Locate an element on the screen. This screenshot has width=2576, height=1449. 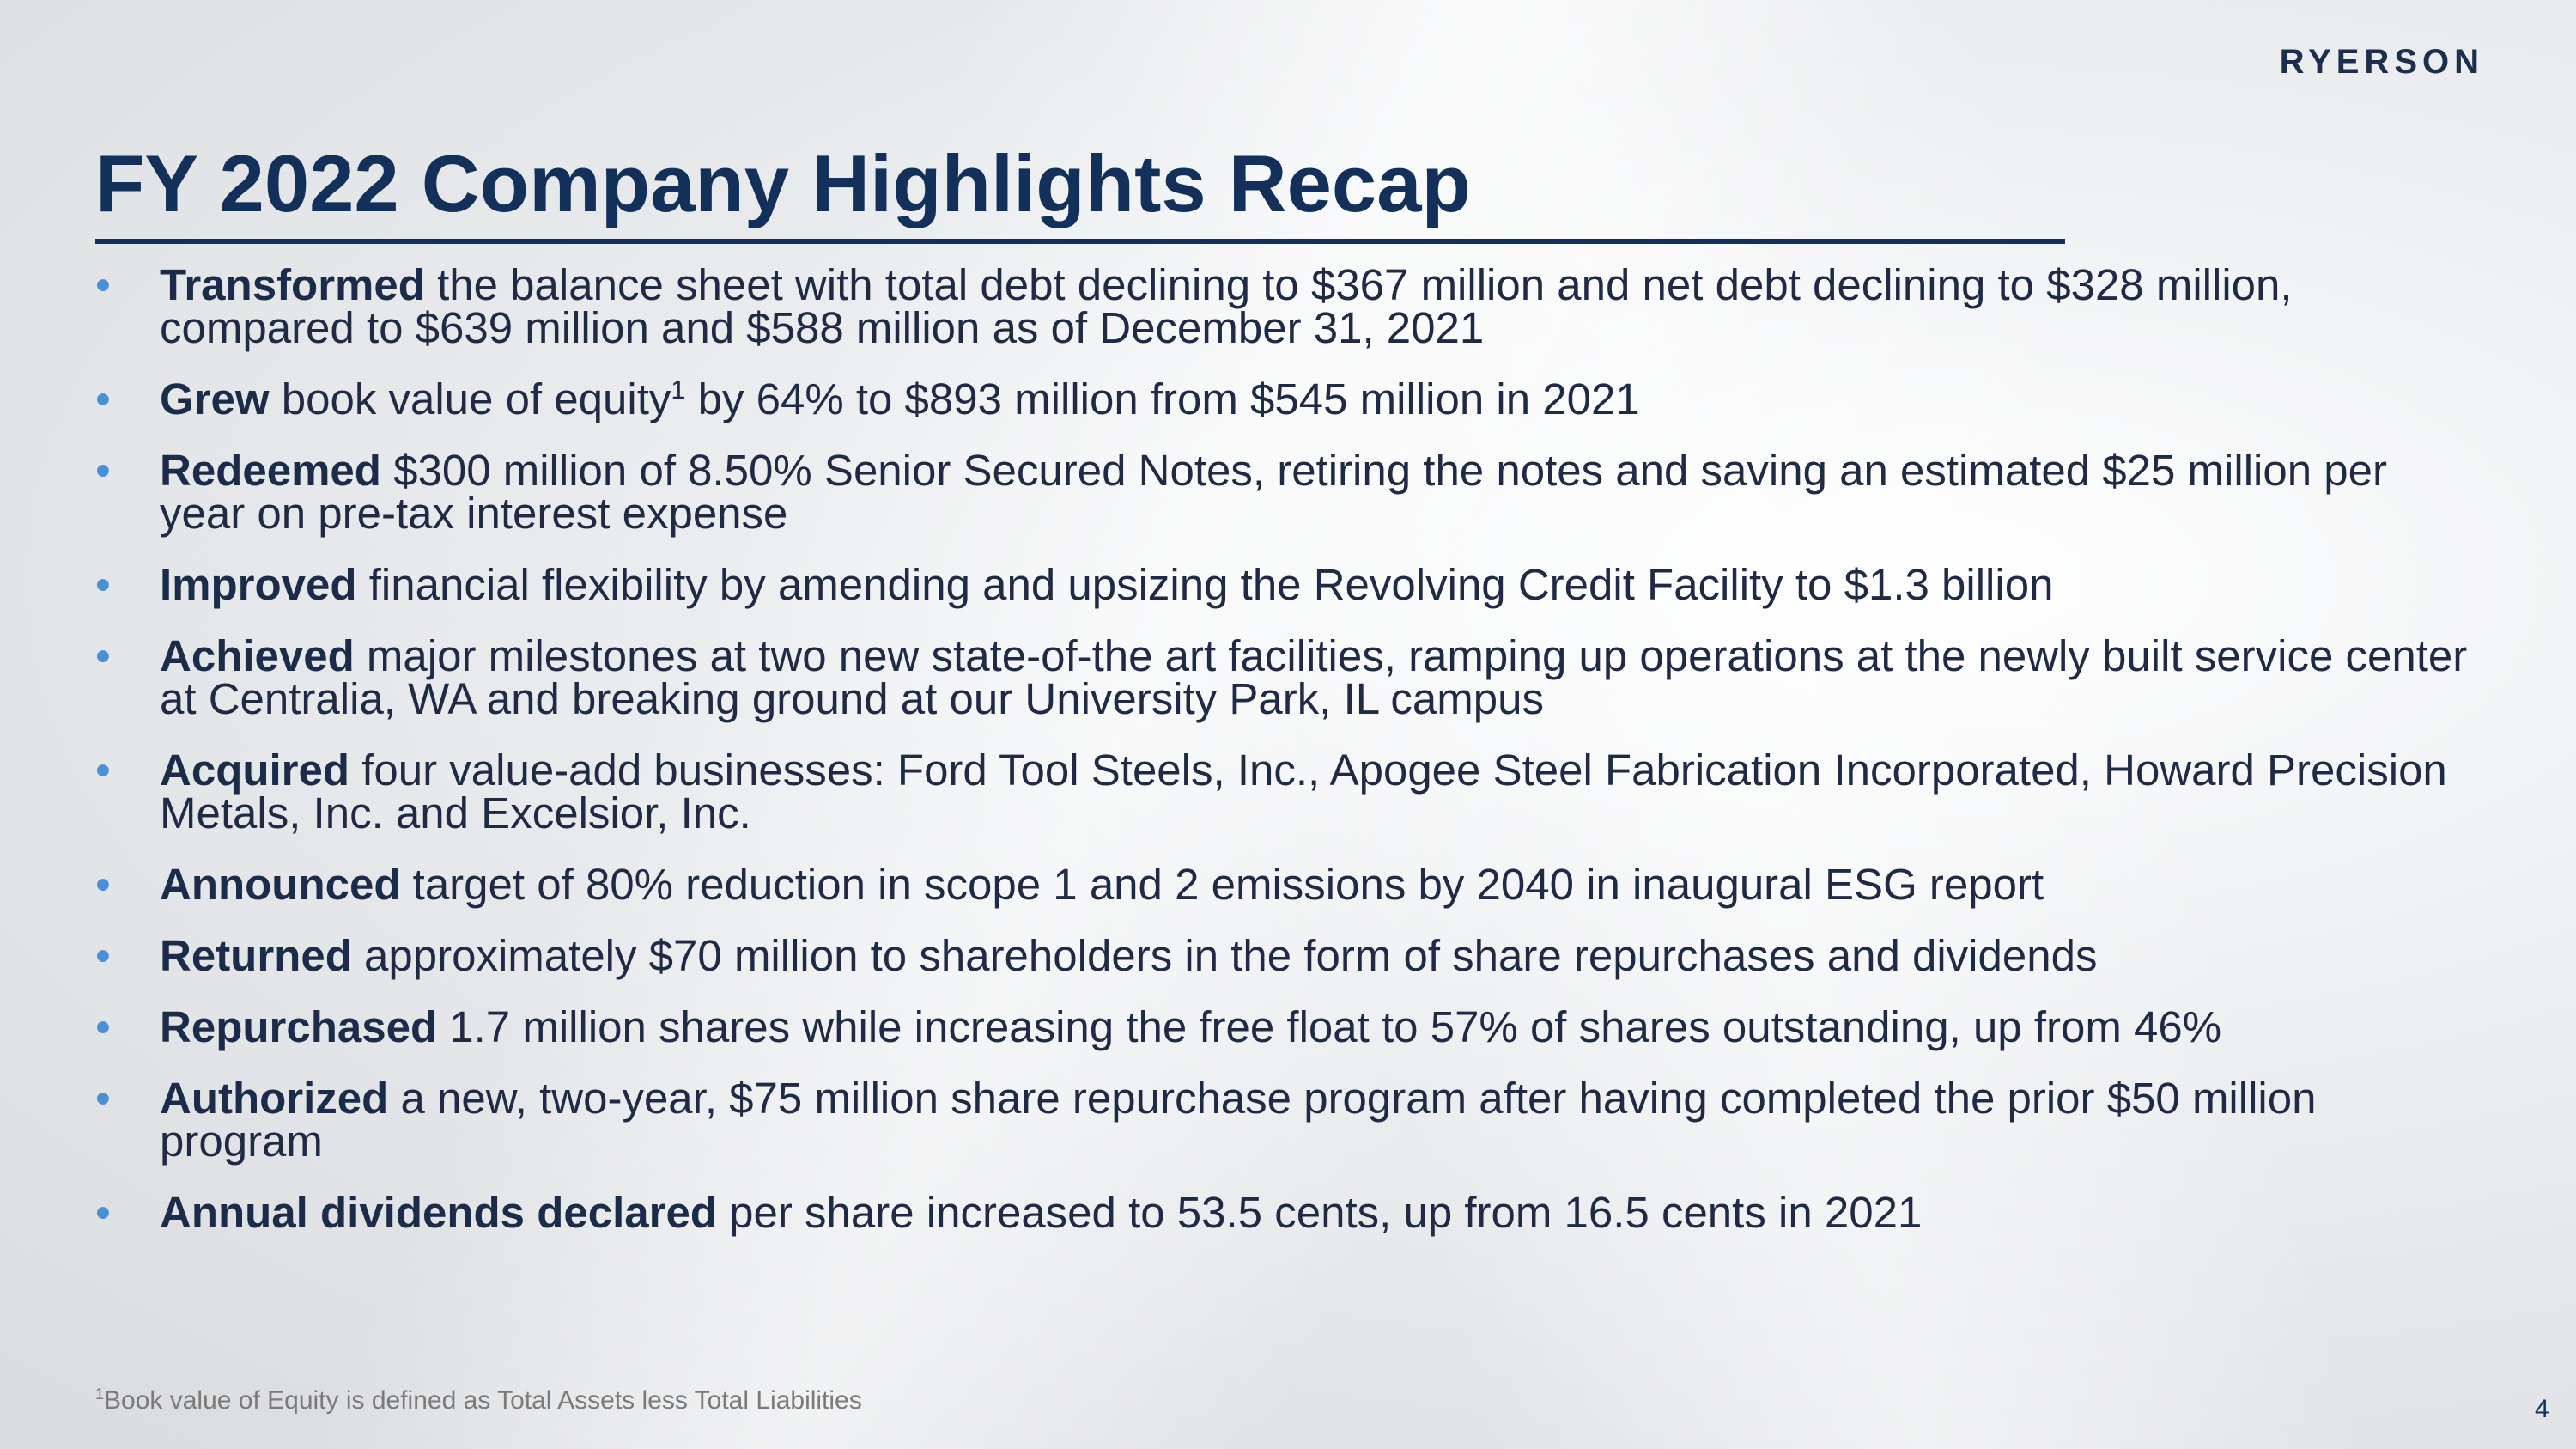
bullet-bold: Authorized is located at coordinates (274, 1098).